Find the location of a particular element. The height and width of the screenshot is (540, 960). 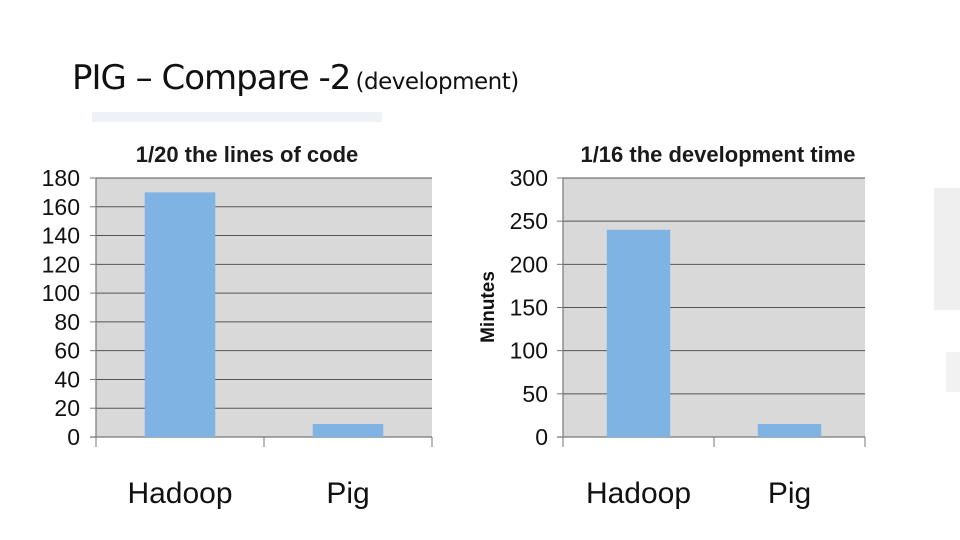

y-tick-label: 150 is located at coordinates (529, 308).